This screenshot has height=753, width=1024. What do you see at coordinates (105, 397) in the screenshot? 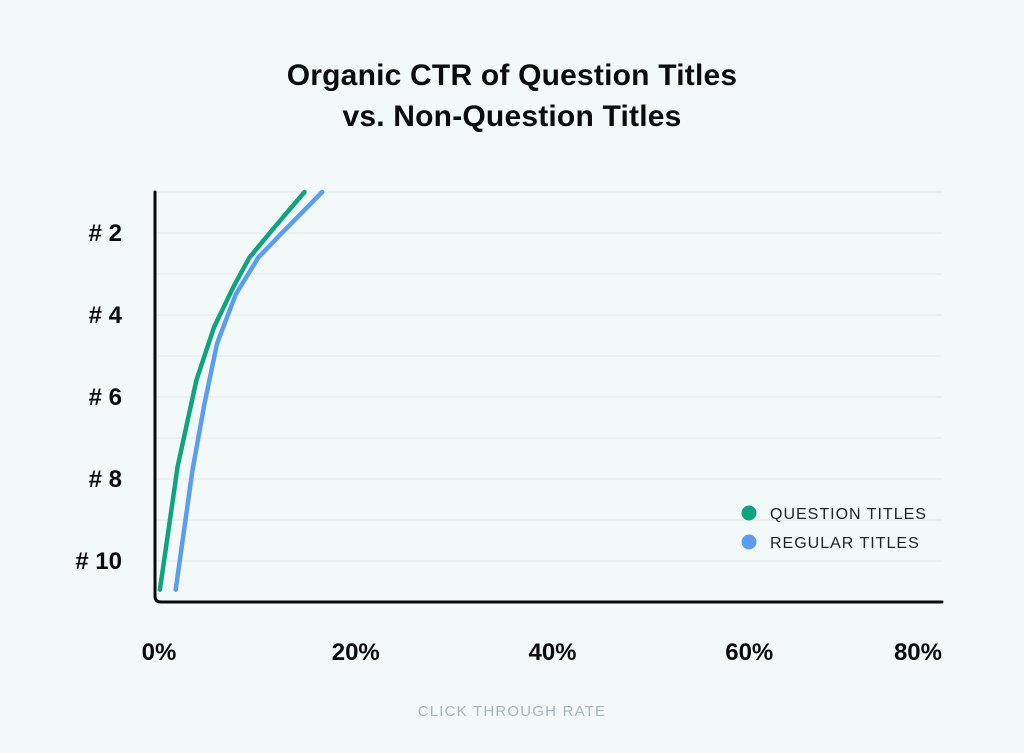
I see `y-tick-label: # 6` at bounding box center [105, 397].